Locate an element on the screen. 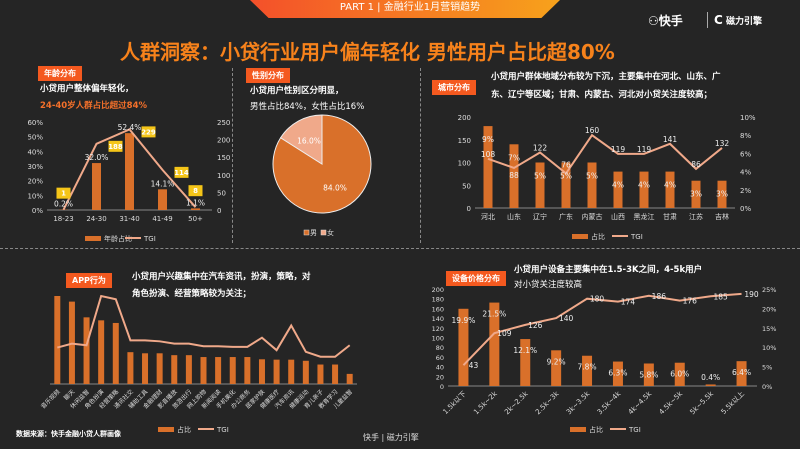  tgi-value-label: 132 is located at coordinates (722, 143).